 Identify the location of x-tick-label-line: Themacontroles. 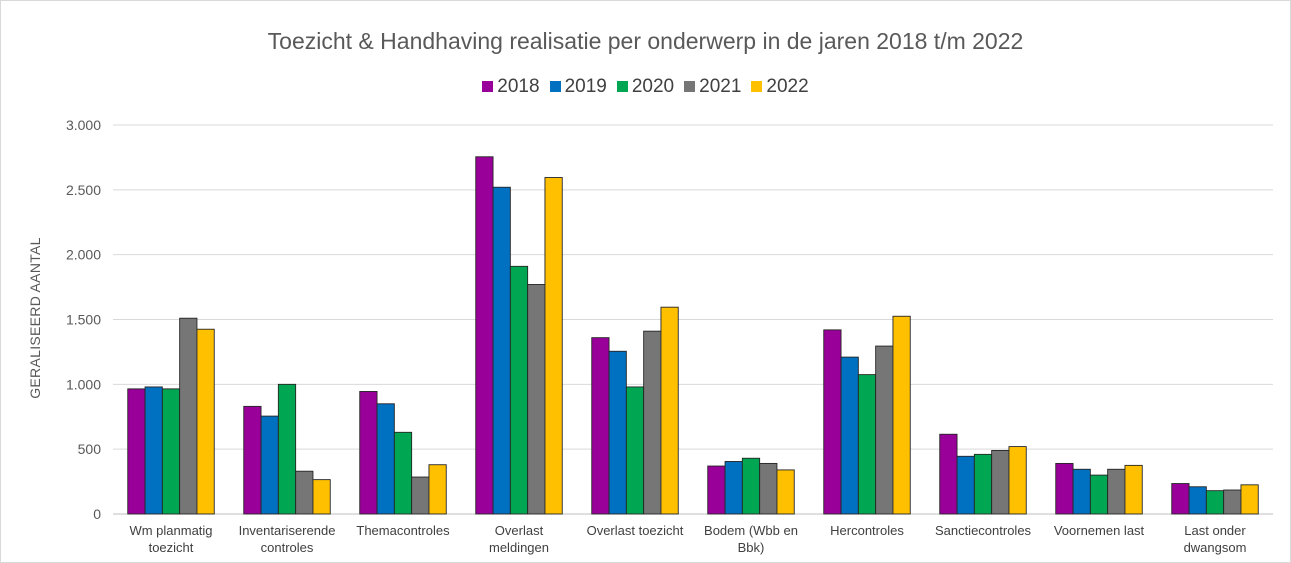
(403, 530).